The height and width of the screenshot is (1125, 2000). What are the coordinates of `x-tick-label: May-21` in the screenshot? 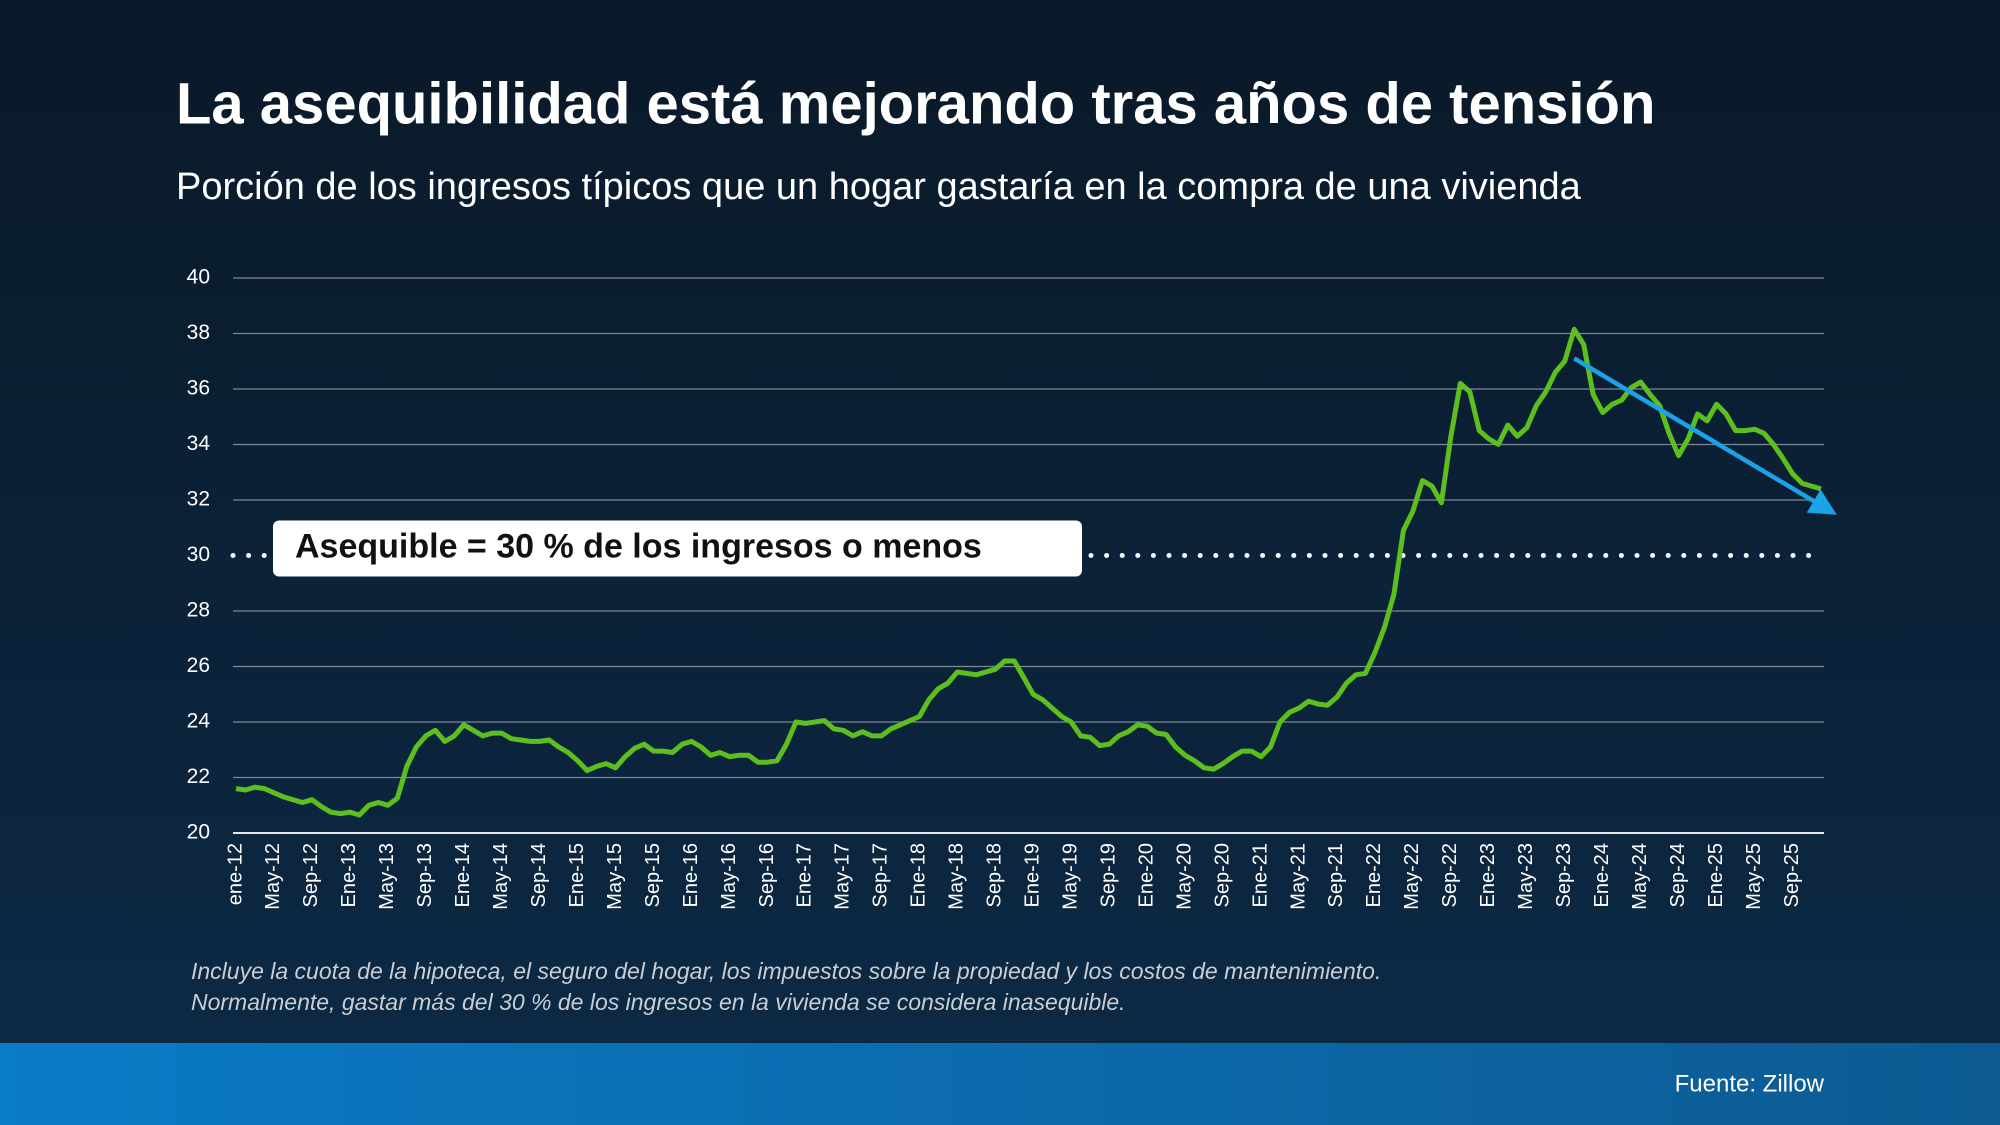 It's located at (1298, 876).